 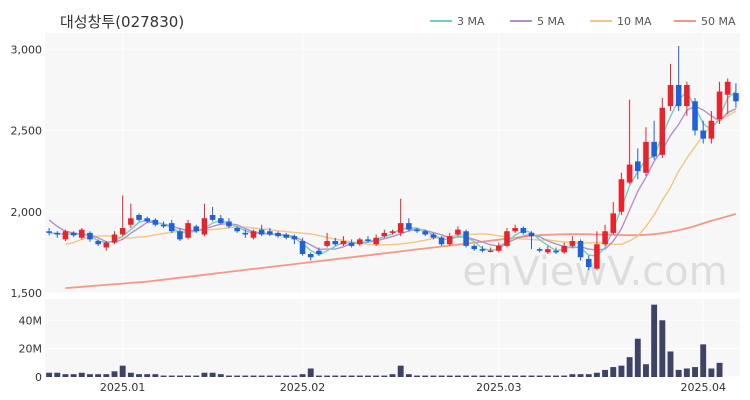 I want to click on volume-tick-label: 20M, so click(x=31, y=349).